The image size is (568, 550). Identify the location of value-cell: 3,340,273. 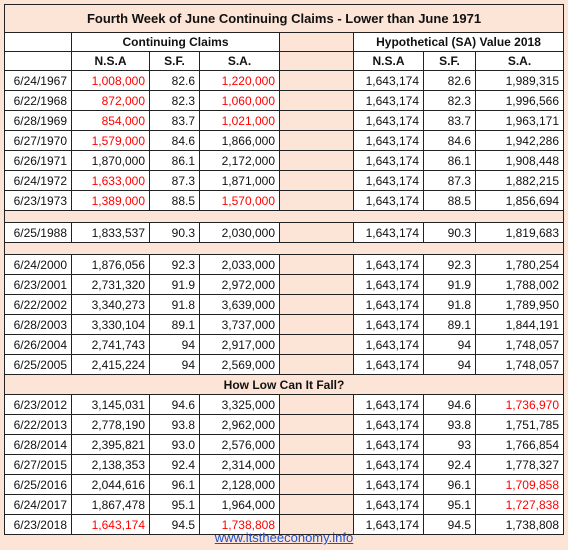
(110, 304).